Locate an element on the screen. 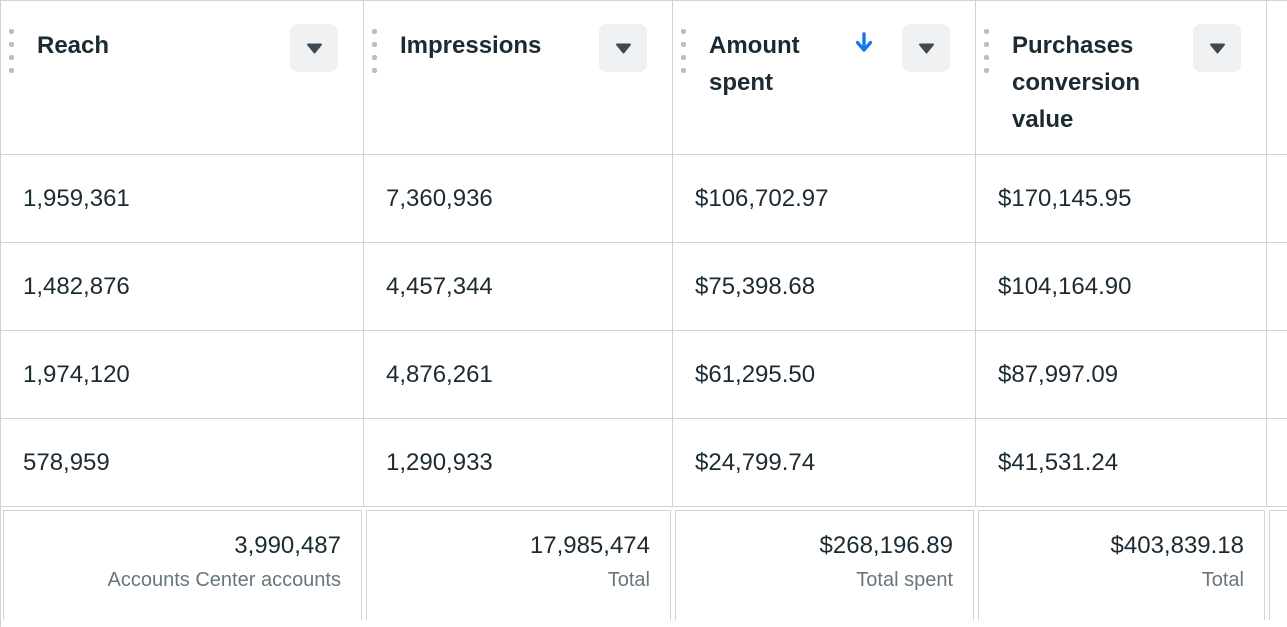 This screenshot has width=1287, height=627. cell-amount-spent: $75,398.68 is located at coordinates (824, 286).